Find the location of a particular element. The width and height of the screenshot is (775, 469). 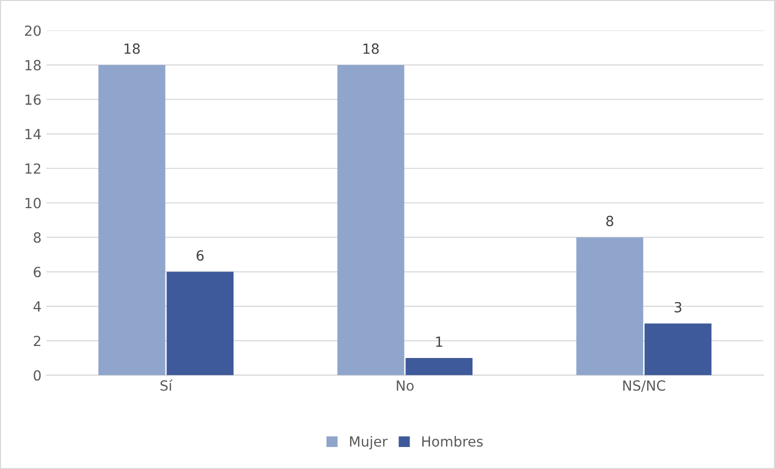

y-tick-label: 20 is located at coordinates (32, 30).